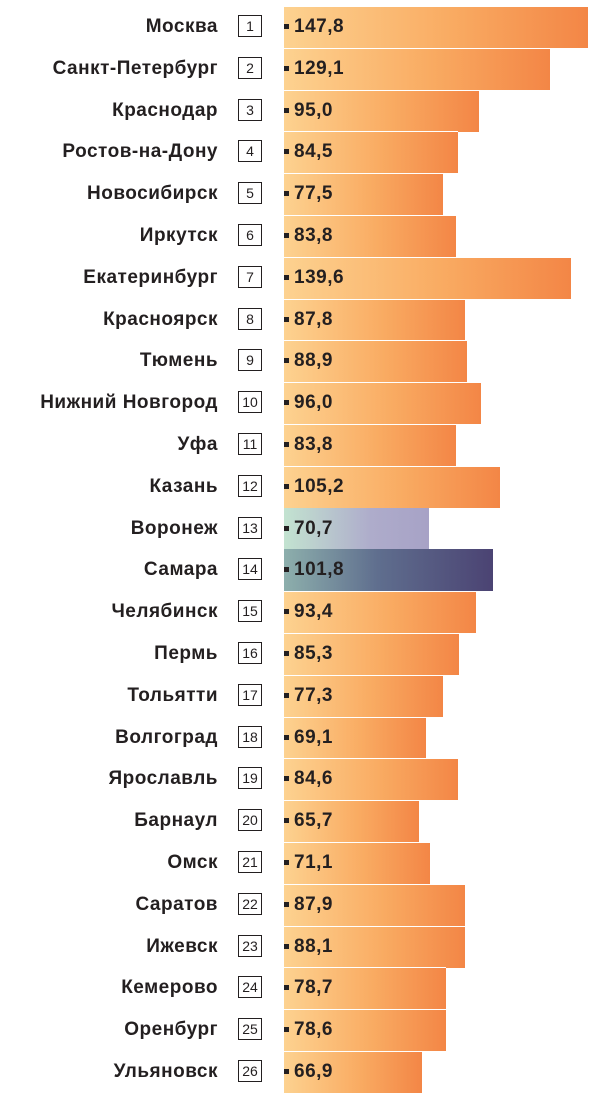 The image size is (594, 1100). I want to click on city-label: Новосибирск, so click(152, 194).